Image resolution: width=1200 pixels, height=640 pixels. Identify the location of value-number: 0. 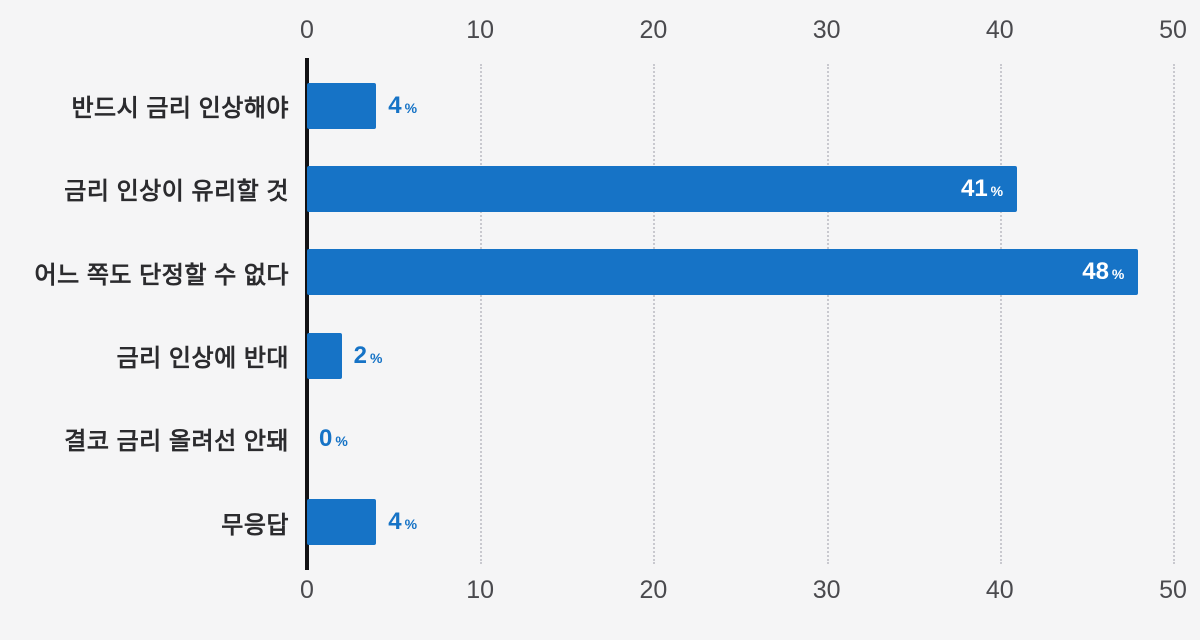
(326, 438).